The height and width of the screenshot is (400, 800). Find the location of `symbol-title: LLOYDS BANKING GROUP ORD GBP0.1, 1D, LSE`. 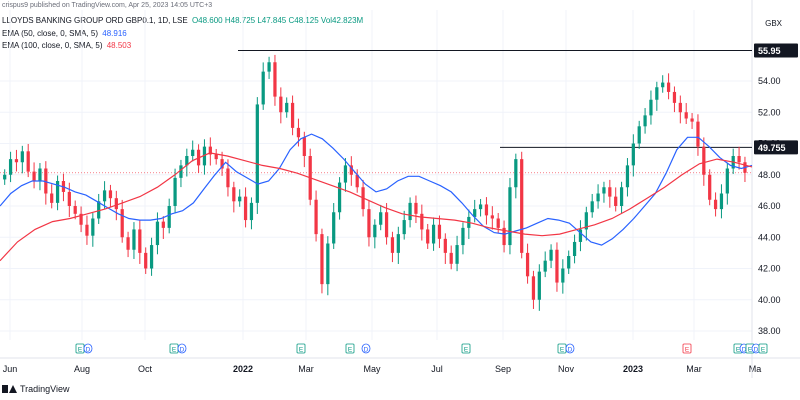

symbol-title: LLOYDS BANKING GROUP ORD GBP0.1, 1D, LSE is located at coordinates (95, 20).